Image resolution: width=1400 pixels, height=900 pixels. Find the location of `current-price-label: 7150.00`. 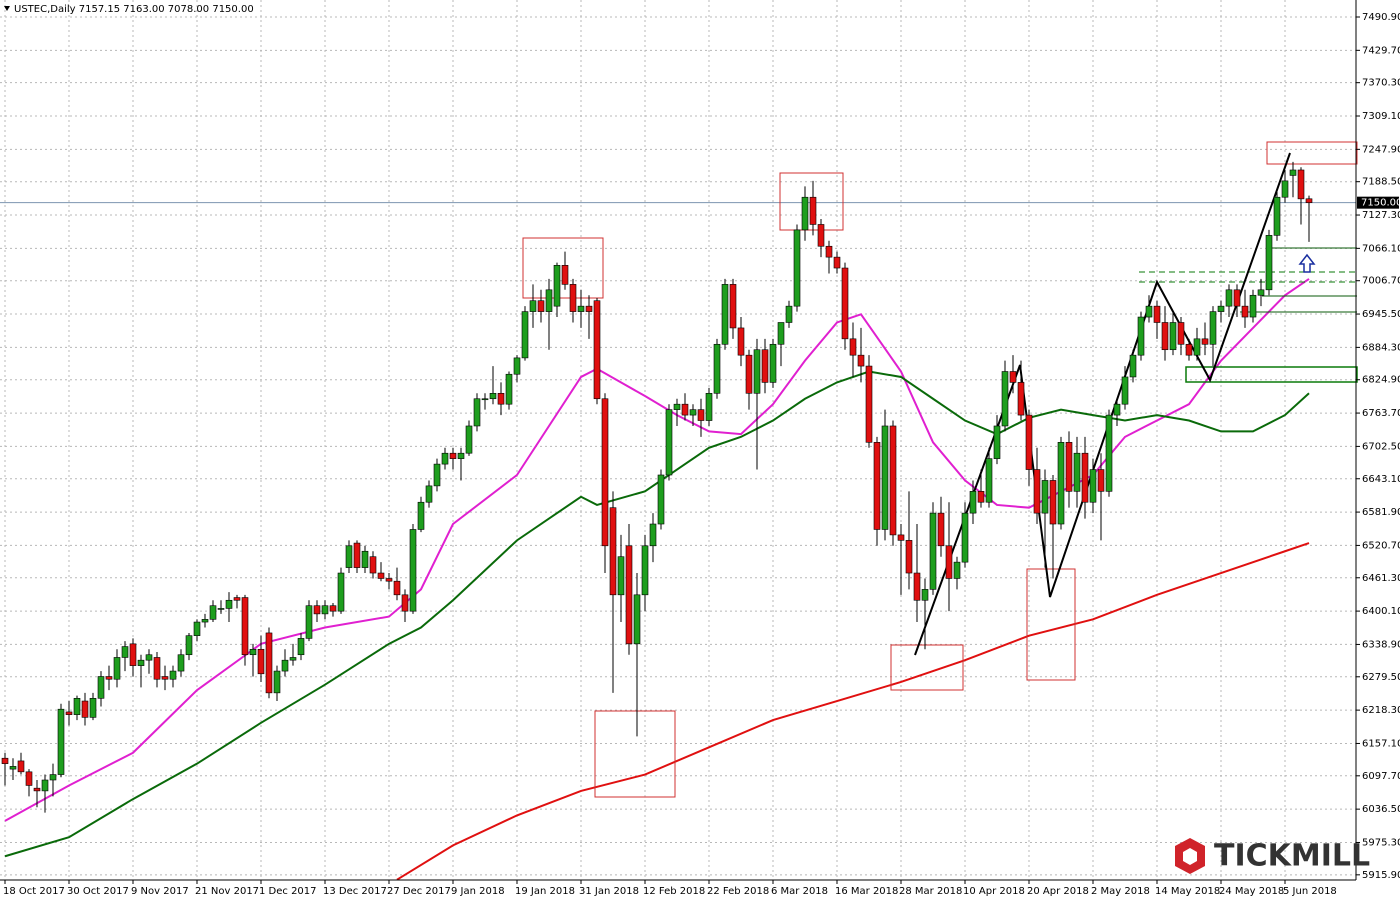

current-price-label: 7150.00 is located at coordinates (1380, 203).